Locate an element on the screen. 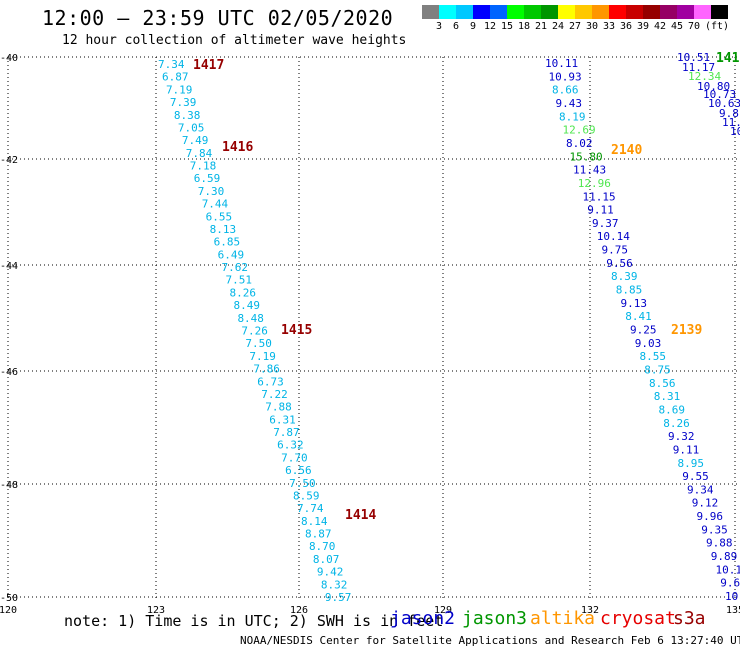  track-time-label: 1415 is located at coordinates (296, 330).